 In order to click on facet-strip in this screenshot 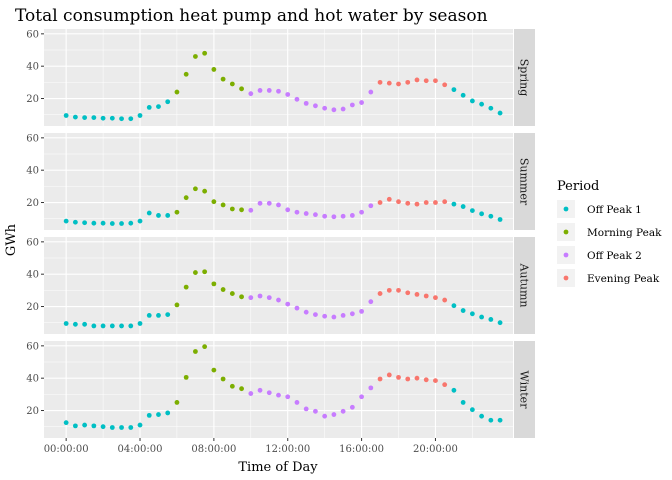, I will do `click(524, 77)`.